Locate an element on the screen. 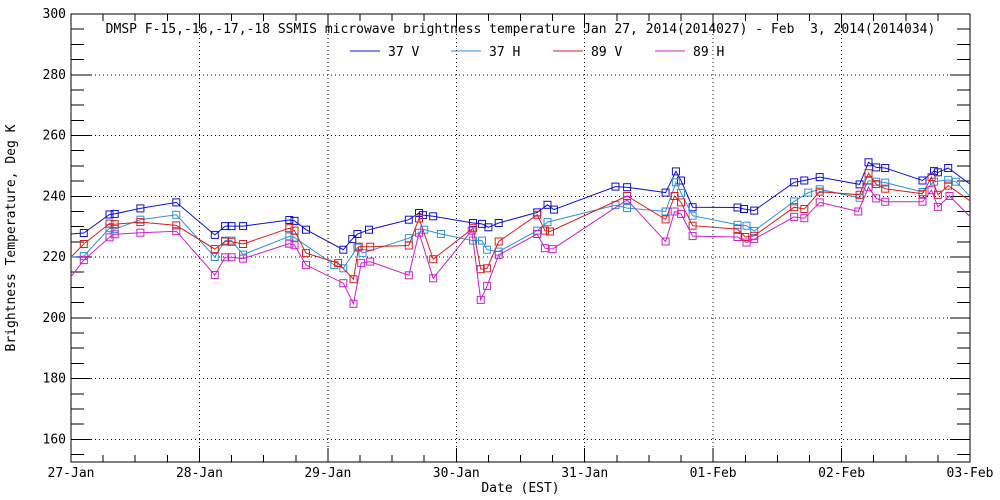 This screenshot has width=1000, height=500. x-tick-label: 30-Jan is located at coordinates (456, 473).